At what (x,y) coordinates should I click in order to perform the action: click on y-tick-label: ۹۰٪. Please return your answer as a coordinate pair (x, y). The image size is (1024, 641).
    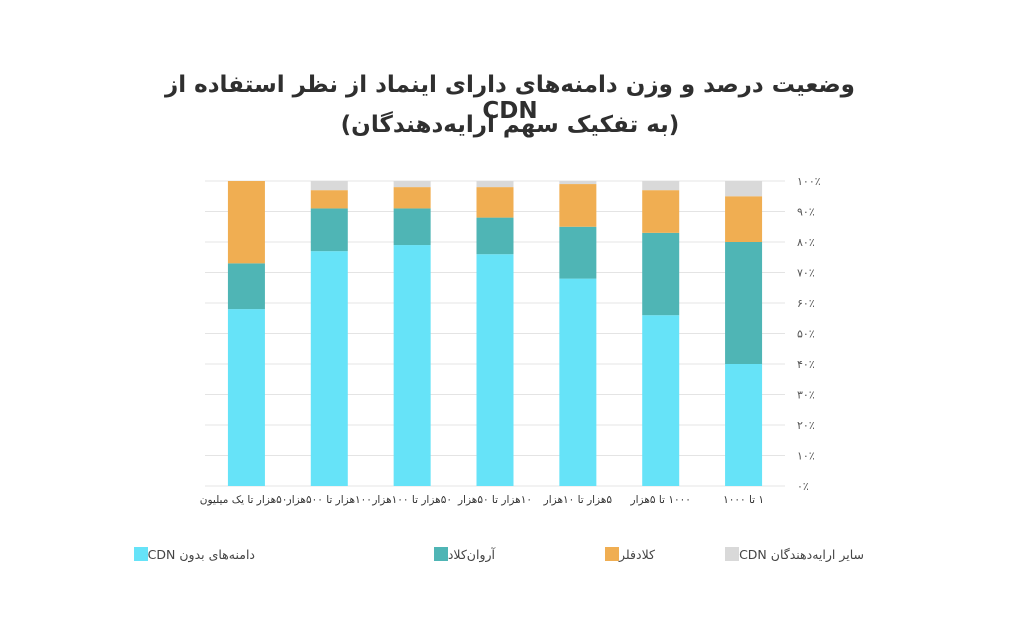
    Looking at the image, I should click on (806, 212).